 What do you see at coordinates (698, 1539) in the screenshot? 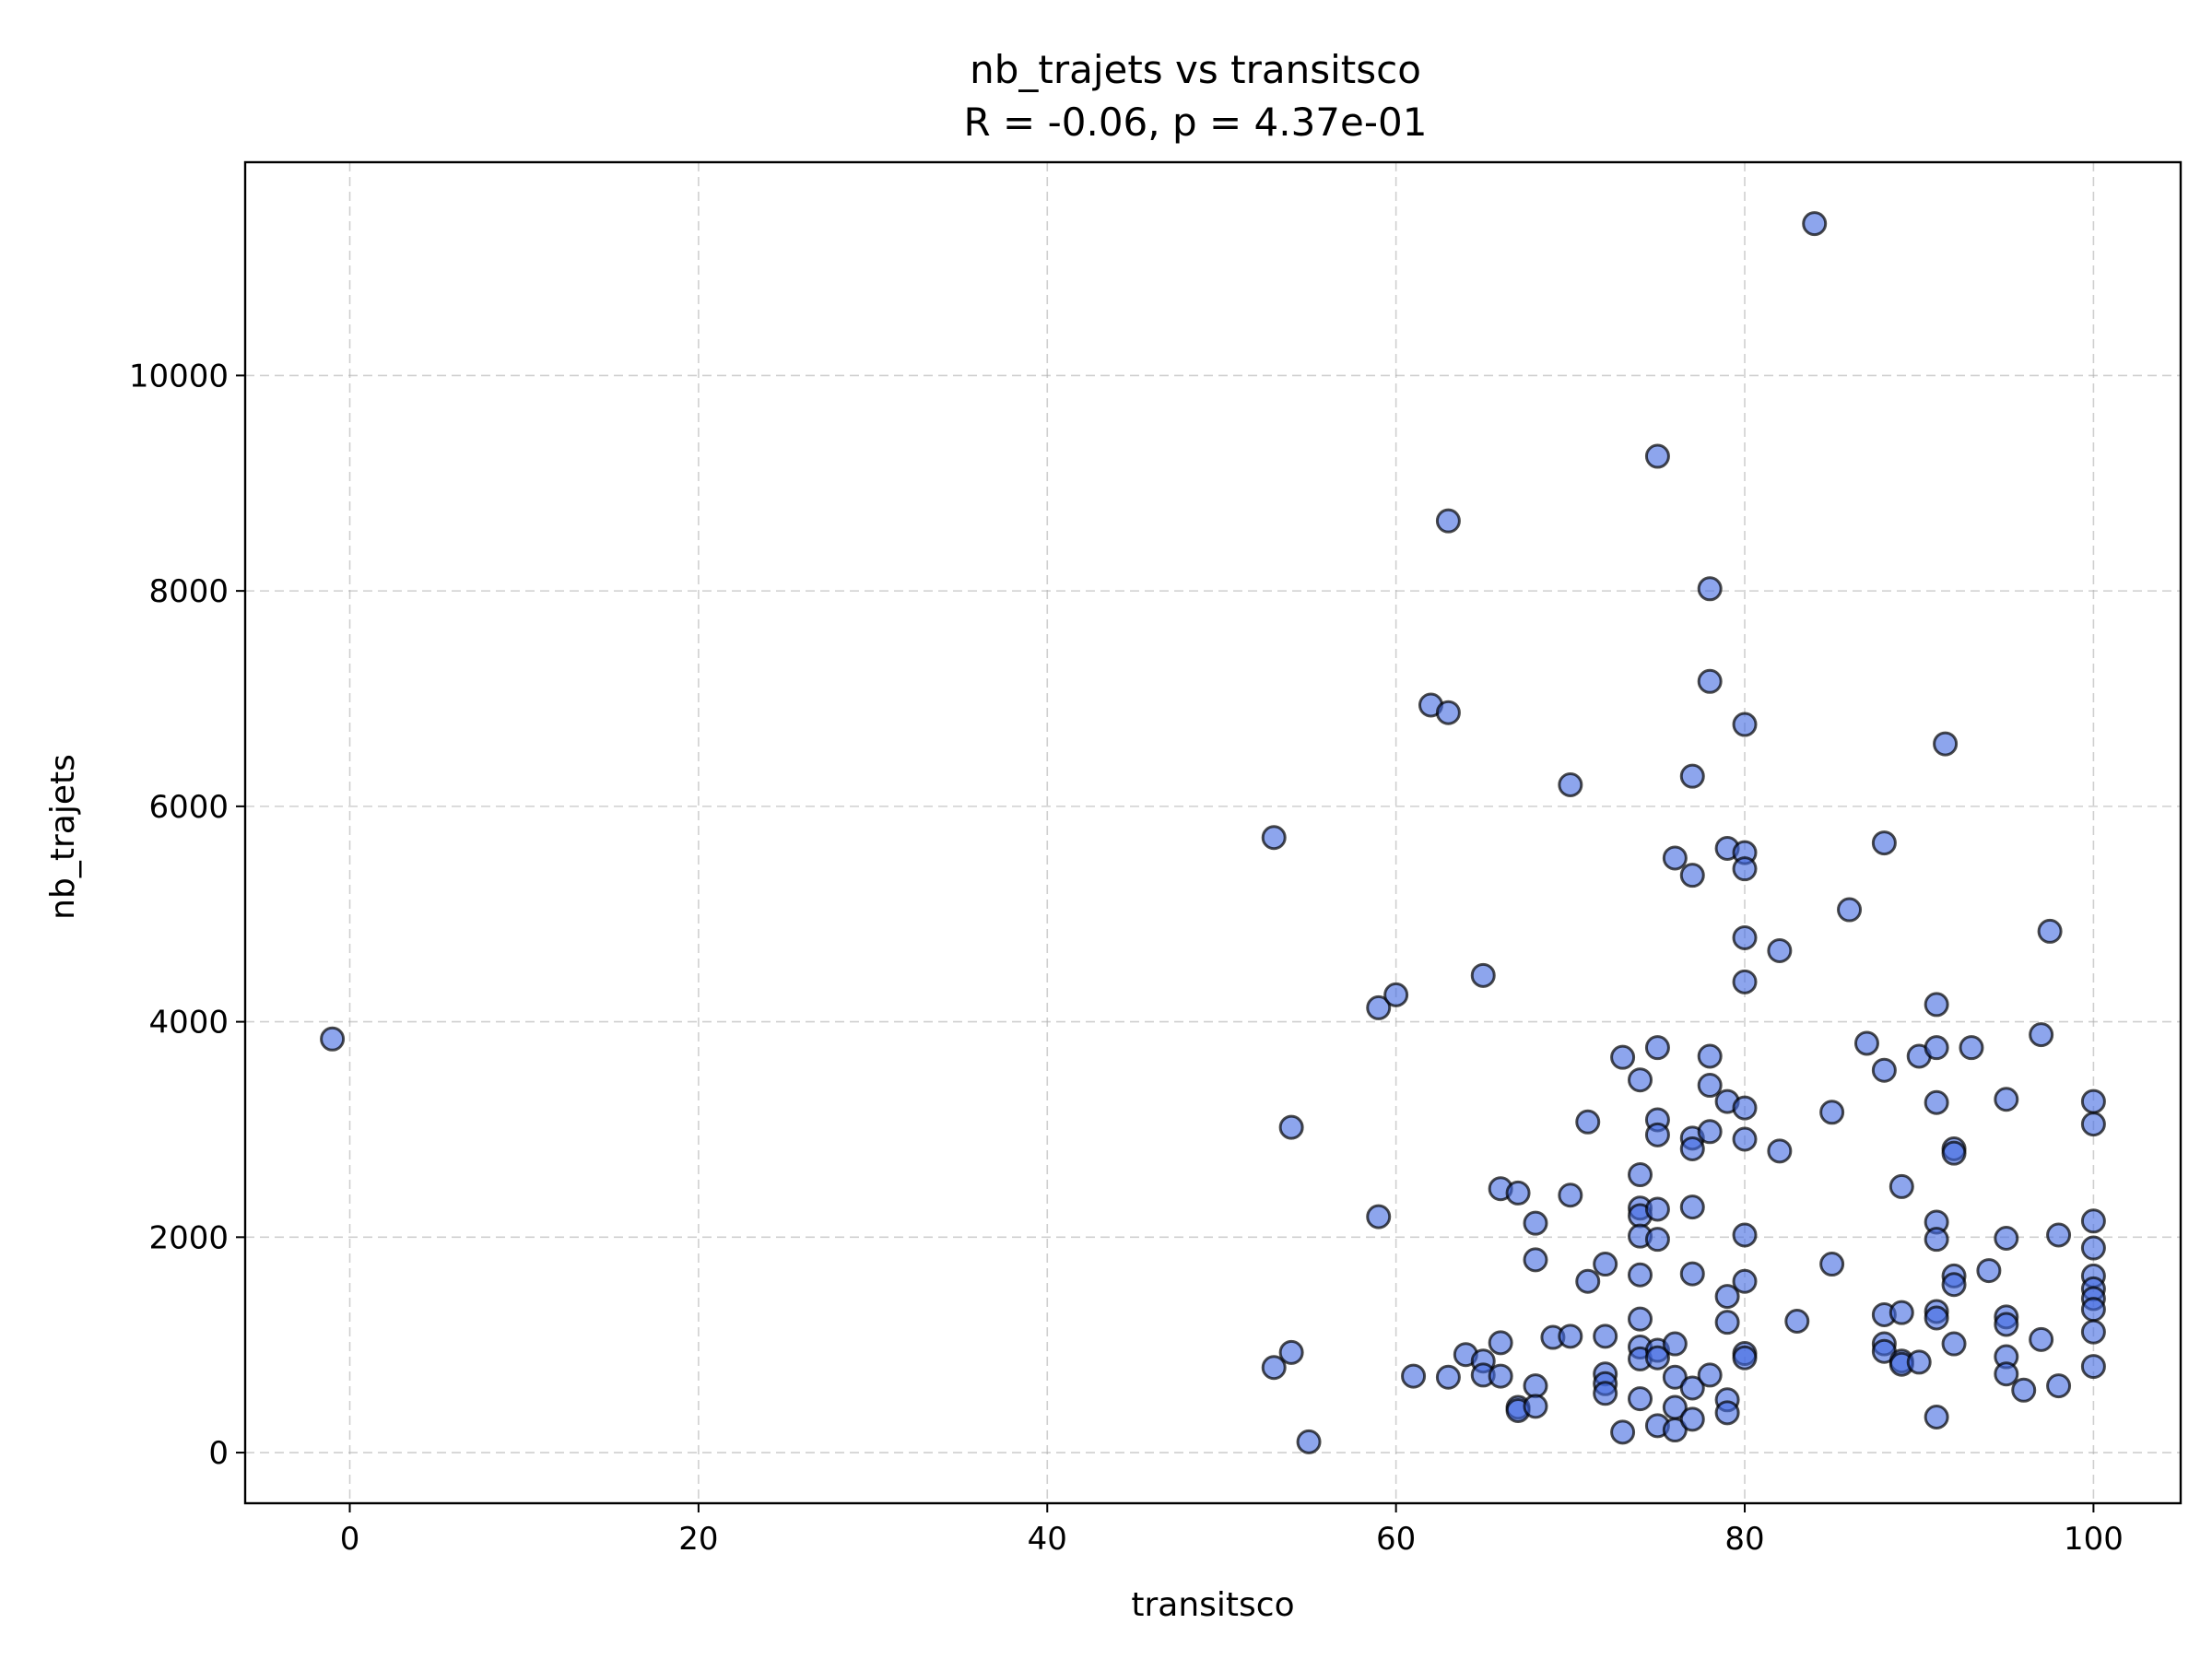
I see `x-tick-label: 20` at bounding box center [698, 1539].